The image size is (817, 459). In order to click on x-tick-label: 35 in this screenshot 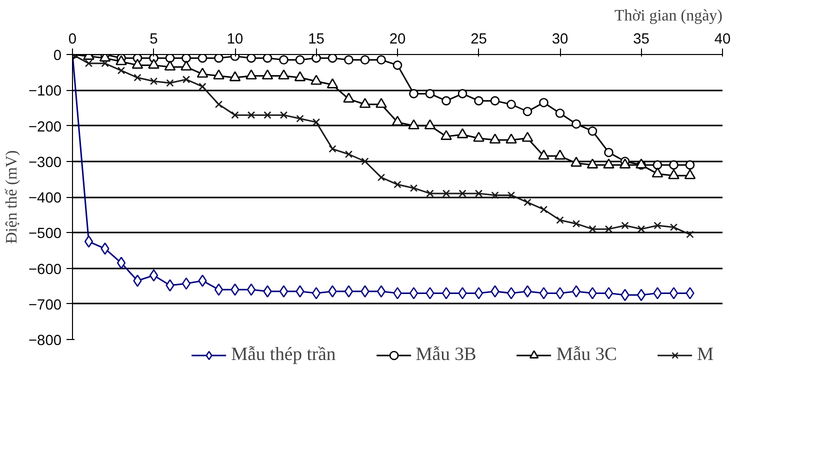, I will do `click(641, 40)`.